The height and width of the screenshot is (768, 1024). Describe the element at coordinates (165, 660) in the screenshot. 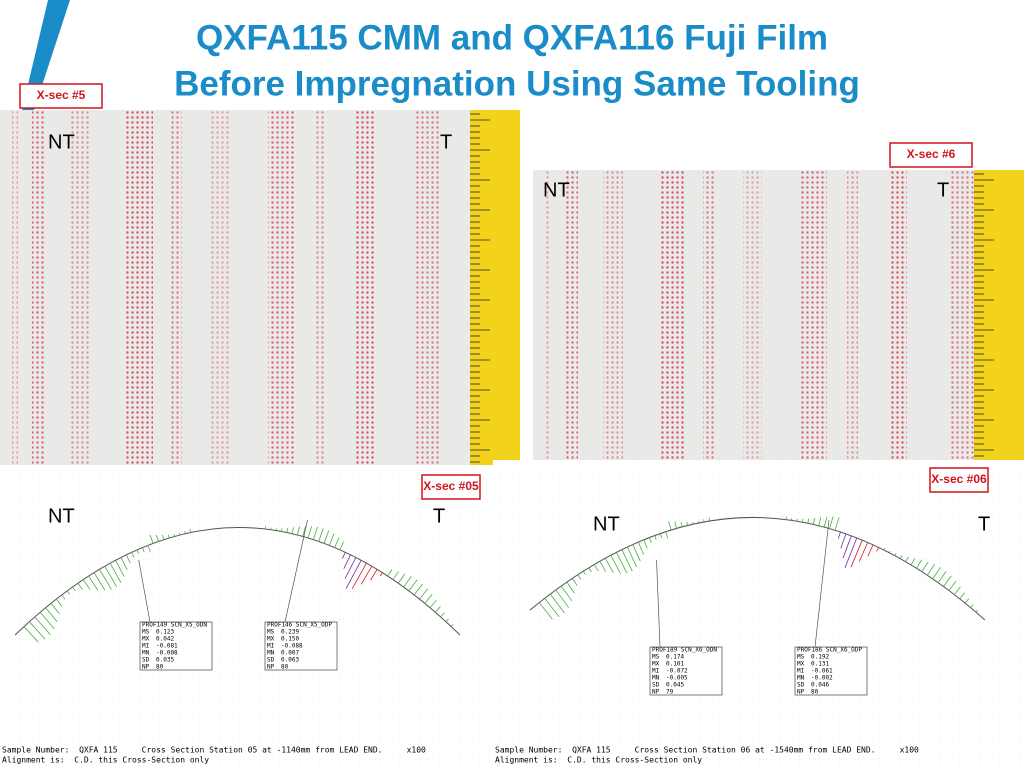

I see `stat-value: 0.035` at that location.